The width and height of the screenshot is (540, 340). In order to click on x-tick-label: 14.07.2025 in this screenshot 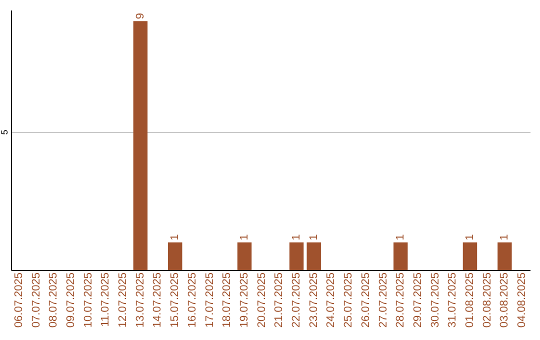, I will do `click(158, 300)`.